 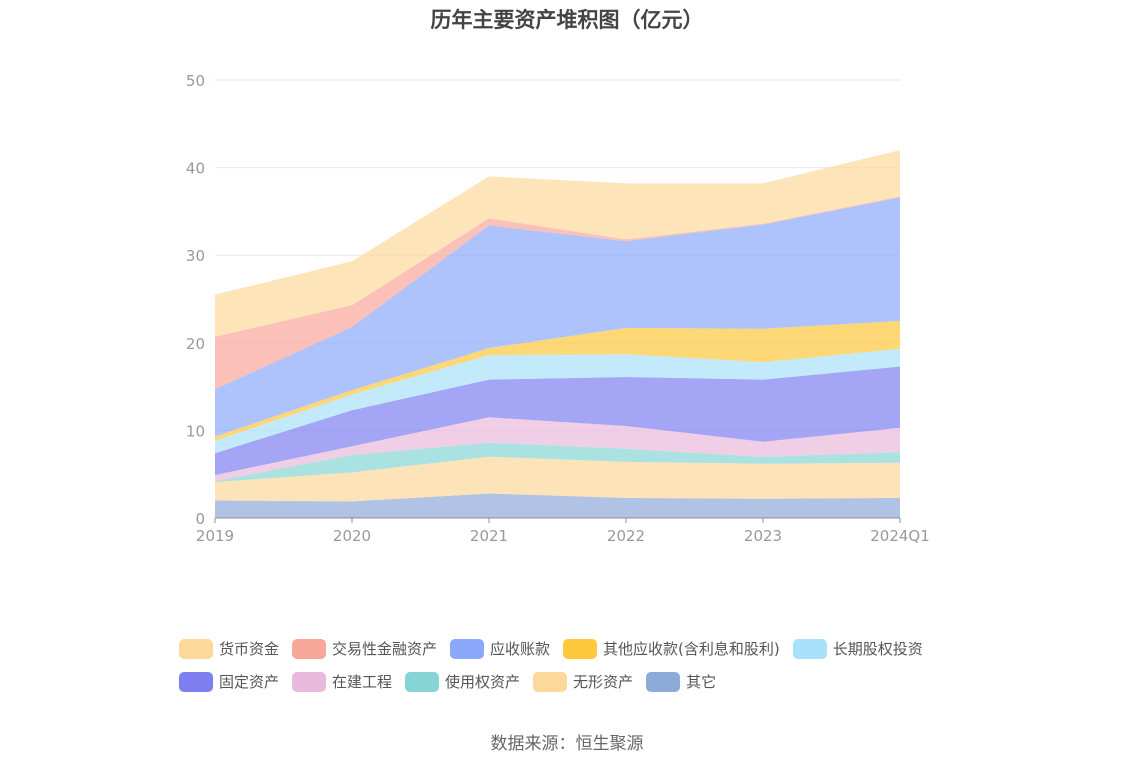 I want to click on source-note: 数据来源：恒生聚源, so click(x=567, y=744).